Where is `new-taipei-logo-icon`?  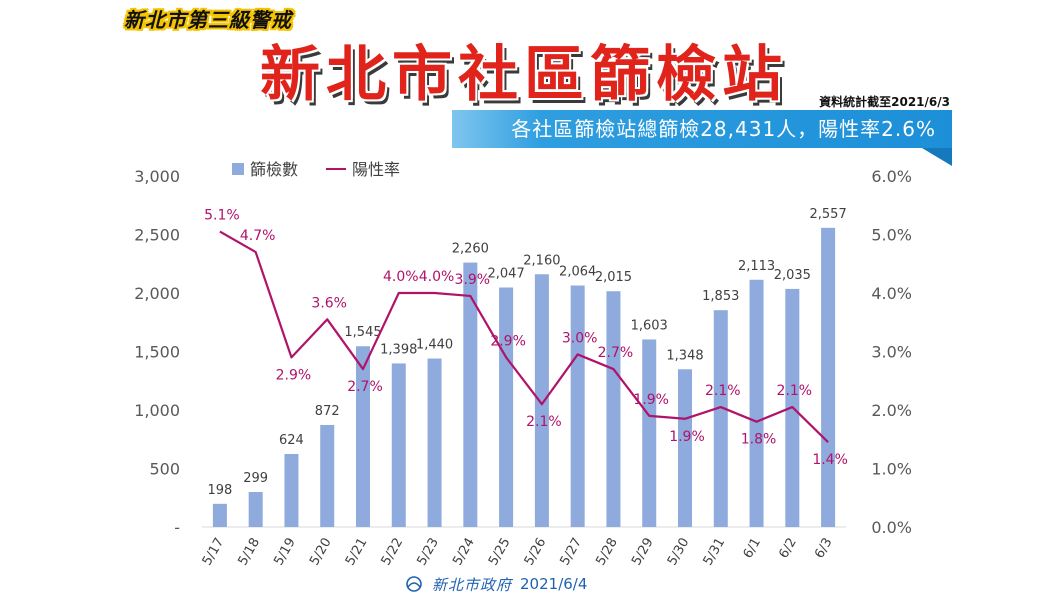 new-taipei-logo-icon is located at coordinates (414, 584).